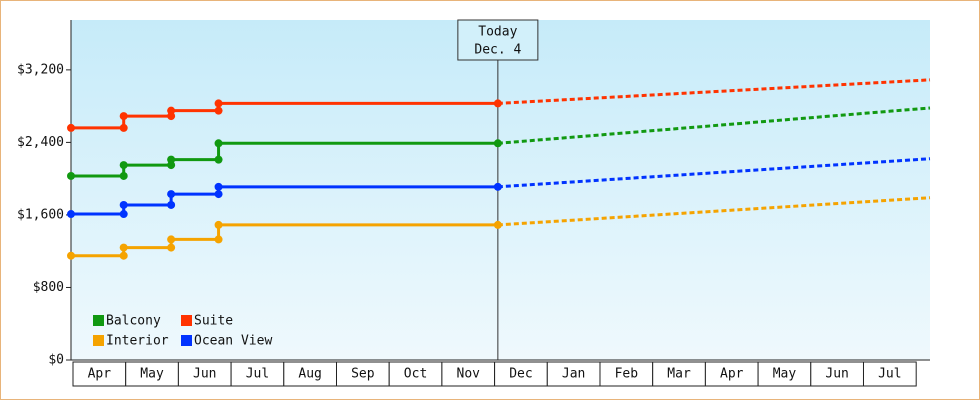  What do you see at coordinates (48, 287) in the screenshot?
I see `y-tick-label: $800` at bounding box center [48, 287].